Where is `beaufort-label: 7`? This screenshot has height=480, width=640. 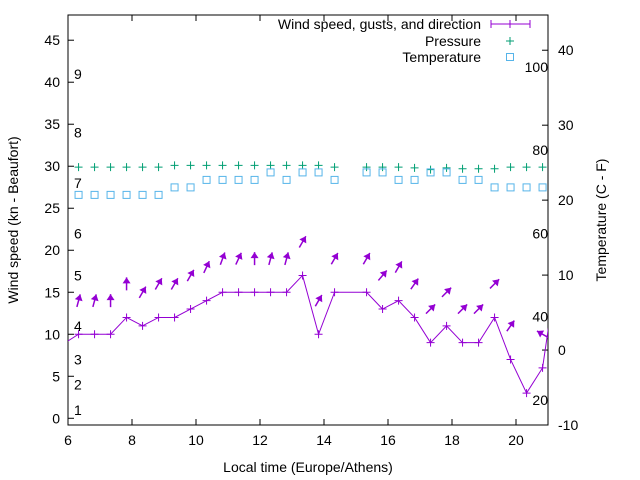
beaufort-label: 7 is located at coordinates (78, 183).